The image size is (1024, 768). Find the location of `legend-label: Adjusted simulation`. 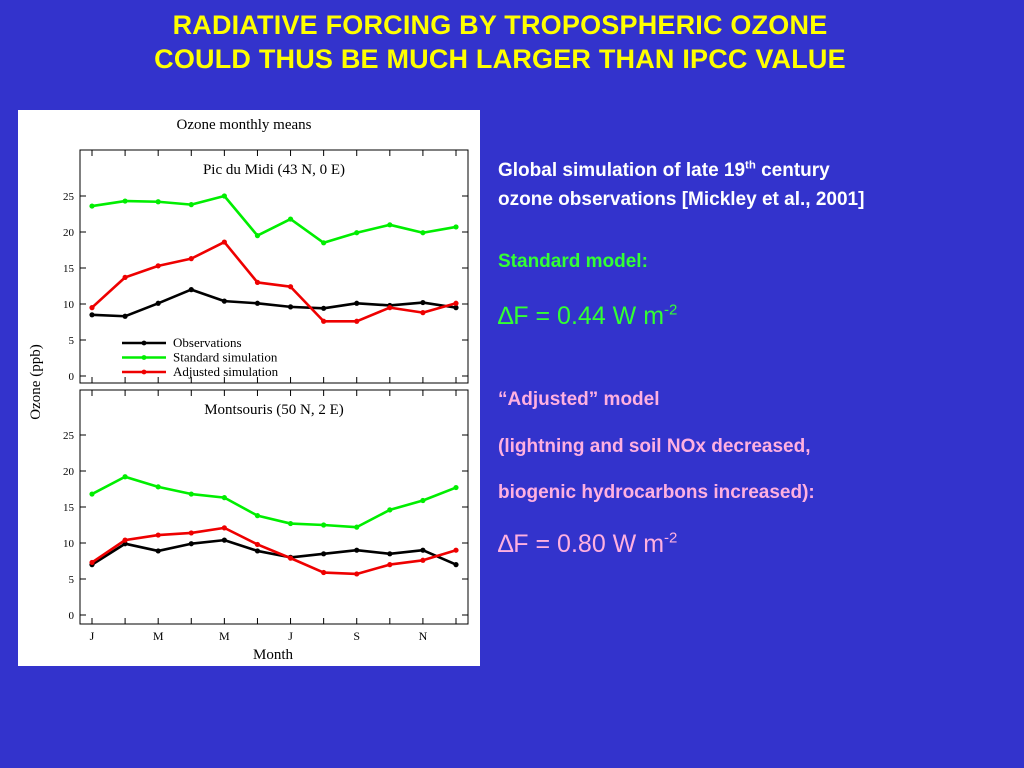

legend-label: Adjusted simulation is located at coordinates (226, 371).